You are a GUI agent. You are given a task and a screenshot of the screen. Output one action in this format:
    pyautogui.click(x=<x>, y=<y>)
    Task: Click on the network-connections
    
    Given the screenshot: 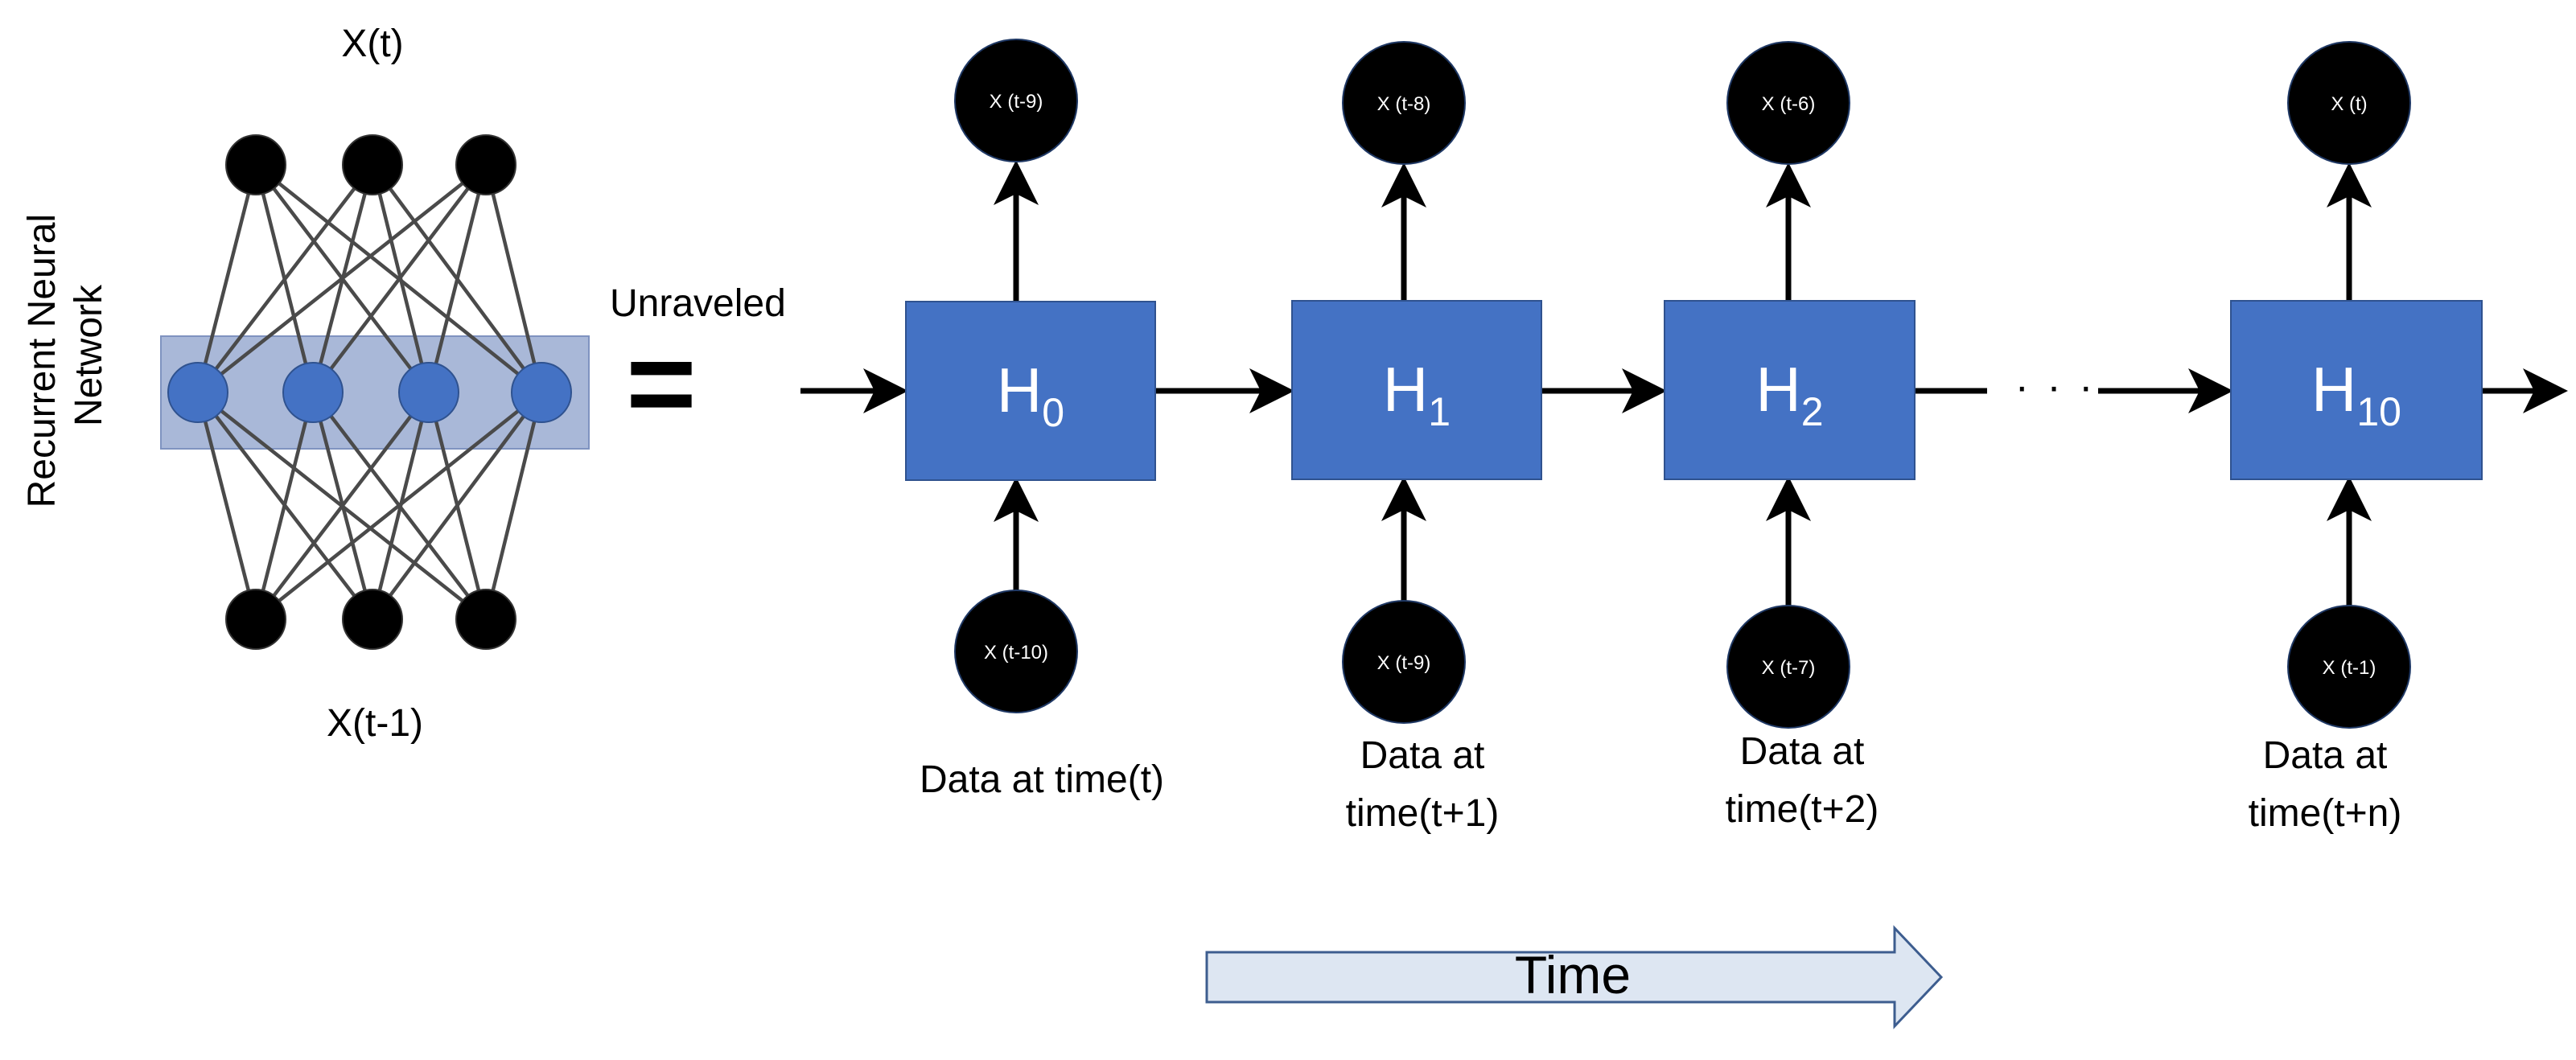 What is the action you would take?
    pyautogui.click(x=369, y=392)
    